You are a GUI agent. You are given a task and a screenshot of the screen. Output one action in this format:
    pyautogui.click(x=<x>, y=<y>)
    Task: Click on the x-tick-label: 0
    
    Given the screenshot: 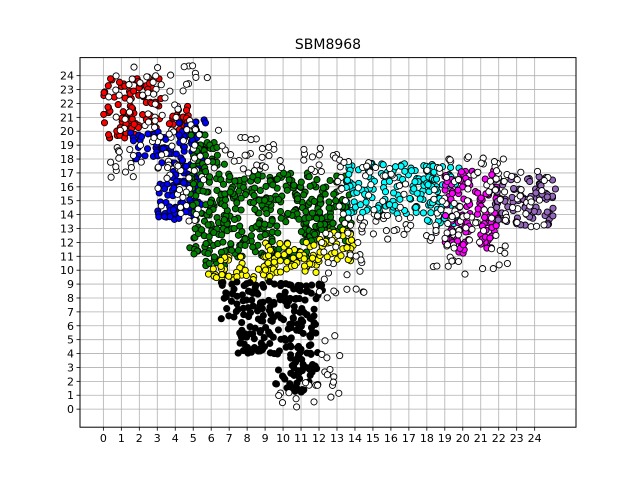 What is the action you would take?
    pyautogui.click(x=103, y=438)
    